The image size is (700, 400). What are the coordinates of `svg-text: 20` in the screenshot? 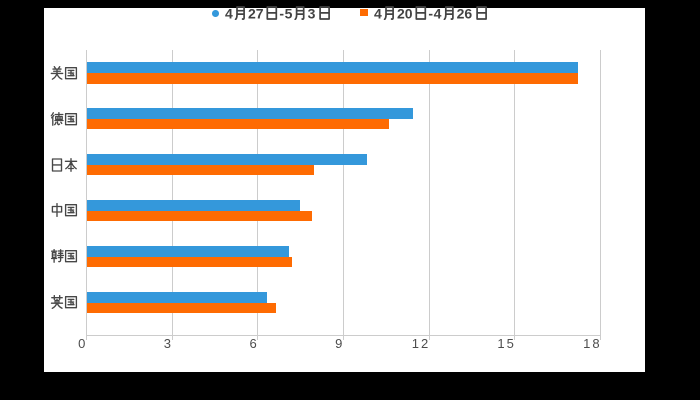 It's located at (405, 13).